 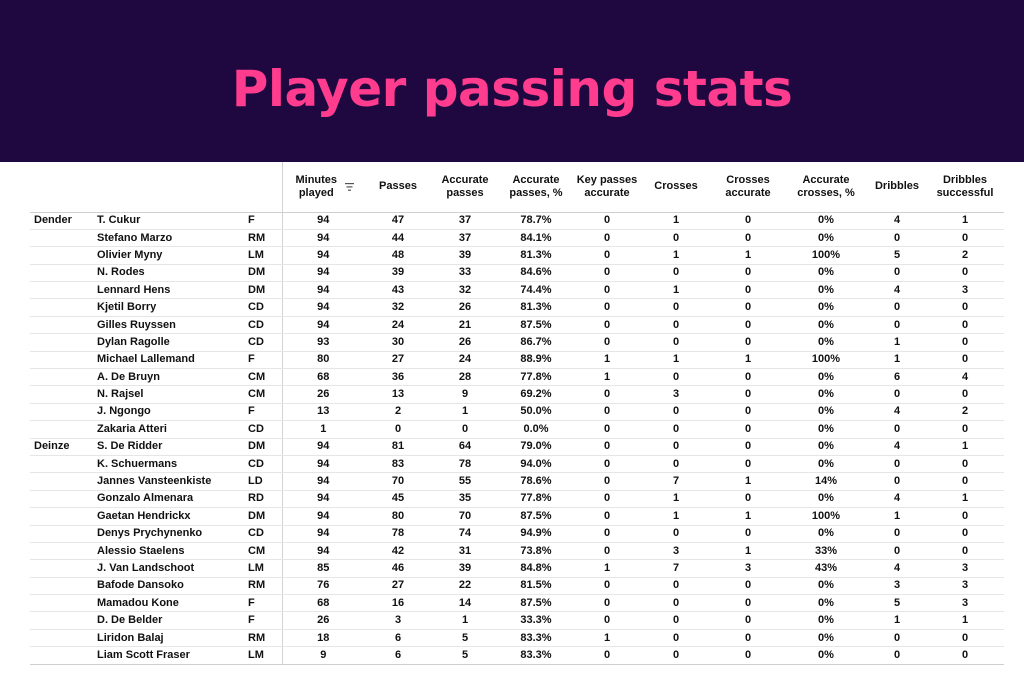 What do you see at coordinates (826, 516) in the screenshot?
I see `accurate-crosses-pct-cell: 100%` at bounding box center [826, 516].